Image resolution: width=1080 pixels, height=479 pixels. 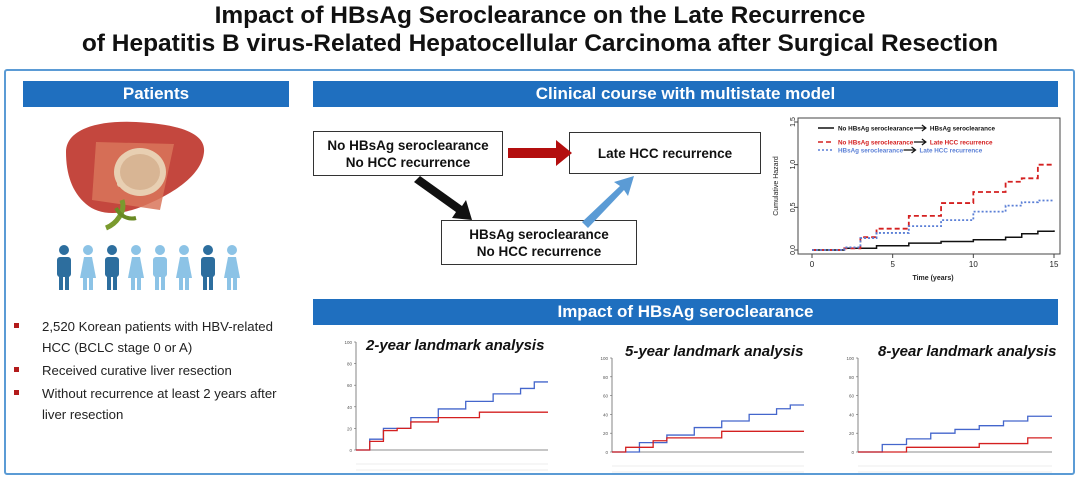 I want to click on patients-banner: Patients, so click(x=156, y=94).